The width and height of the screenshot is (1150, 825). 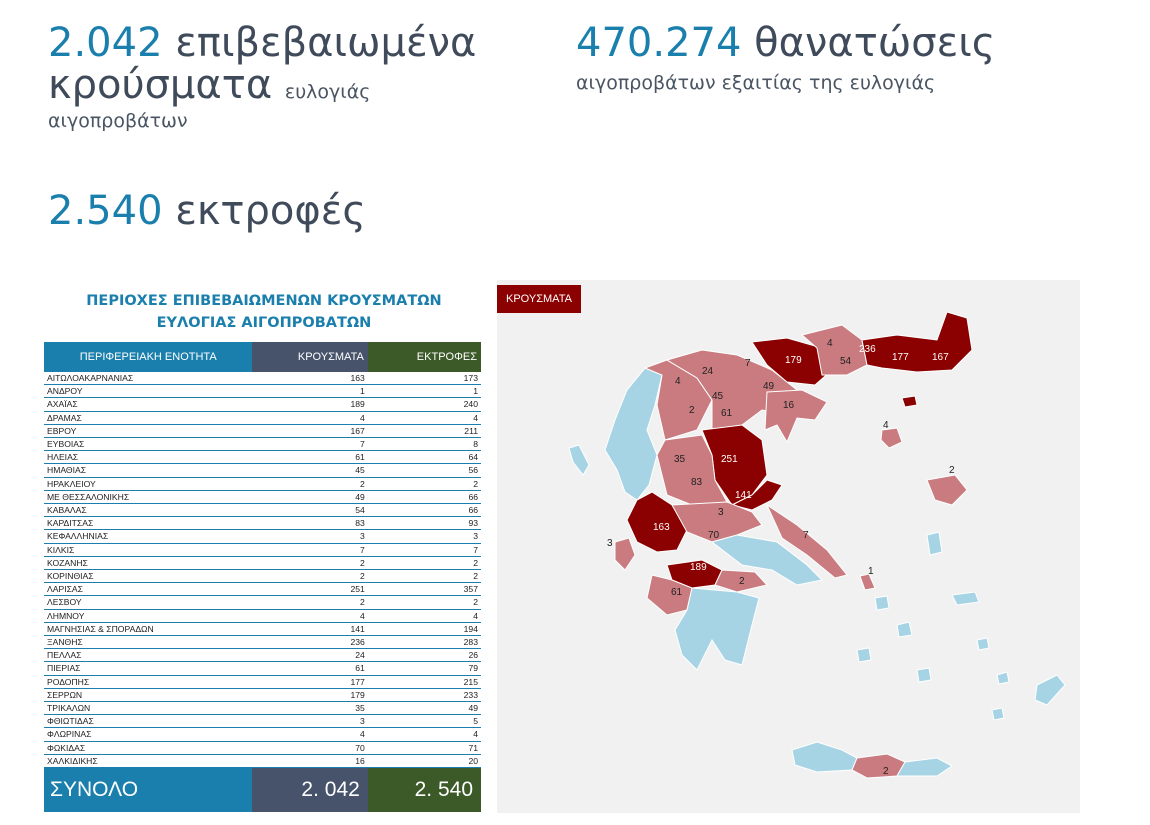 I want to click on farms-cell: 5, so click(x=424, y=721).